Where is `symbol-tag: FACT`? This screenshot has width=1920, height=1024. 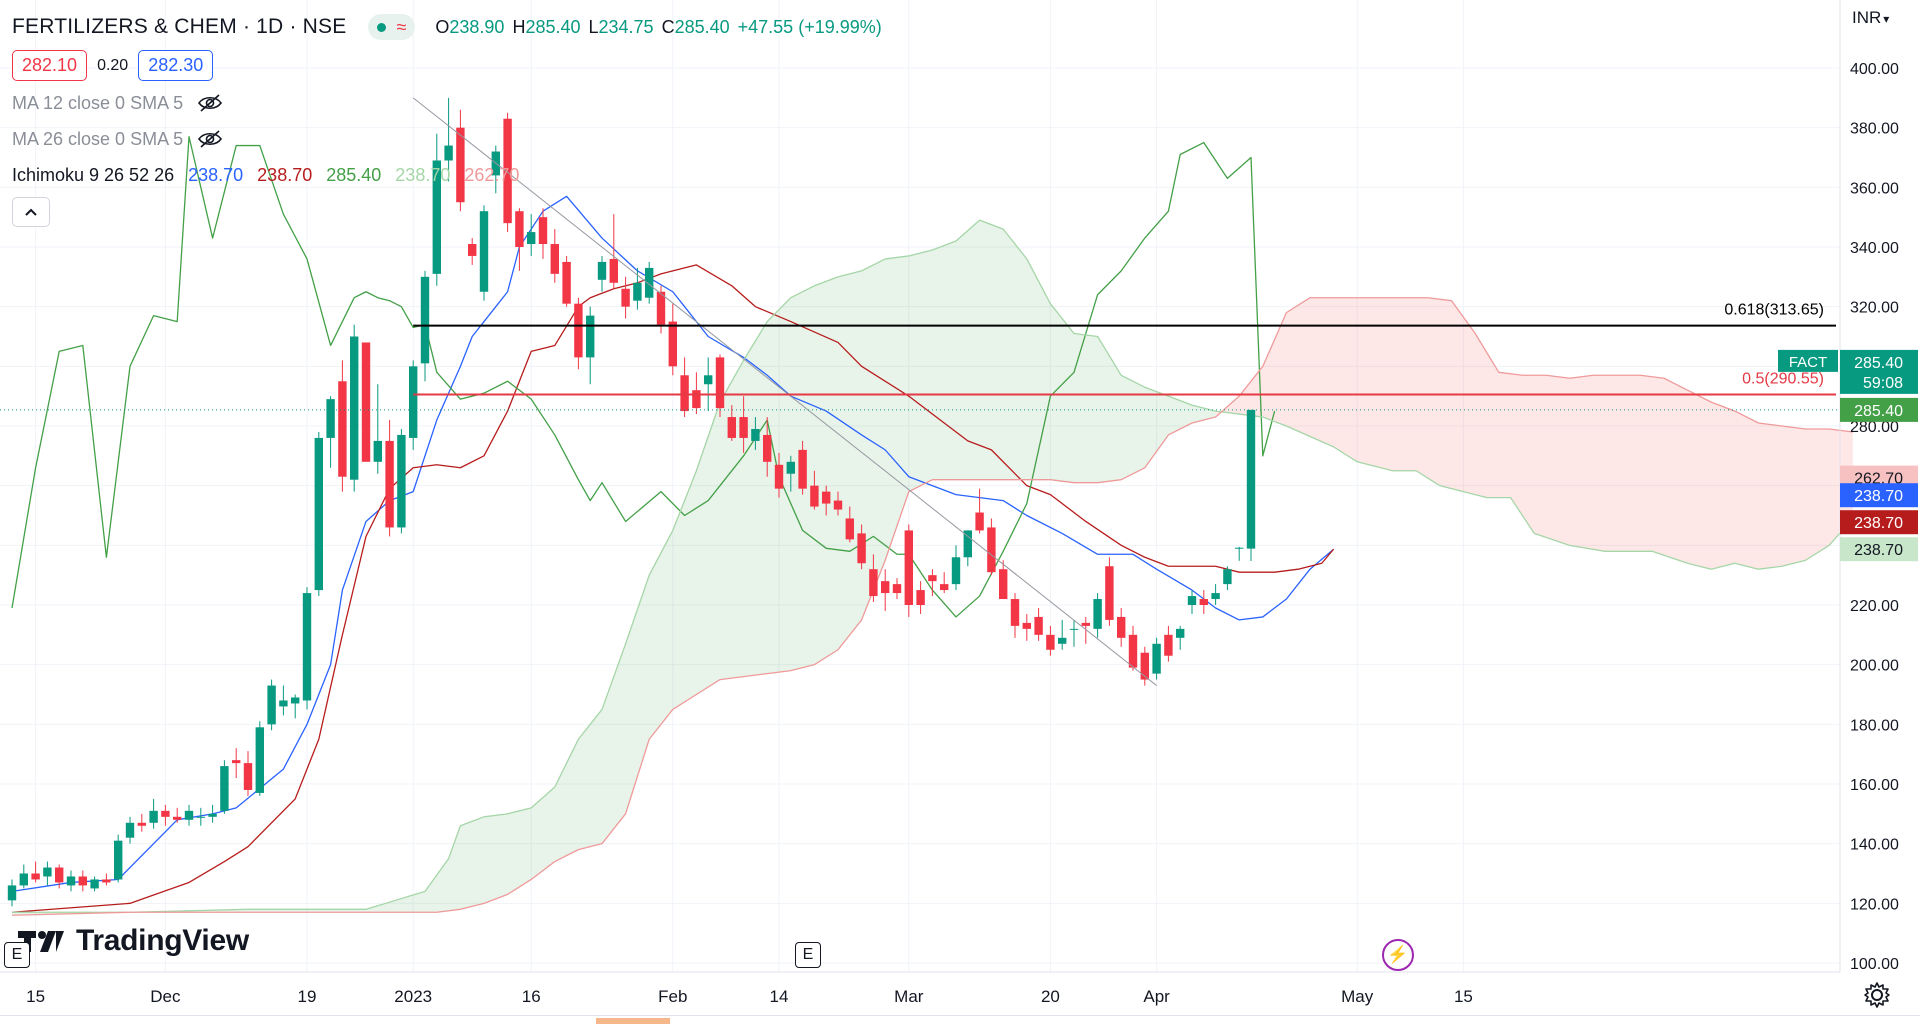 symbol-tag: FACT is located at coordinates (1808, 362).